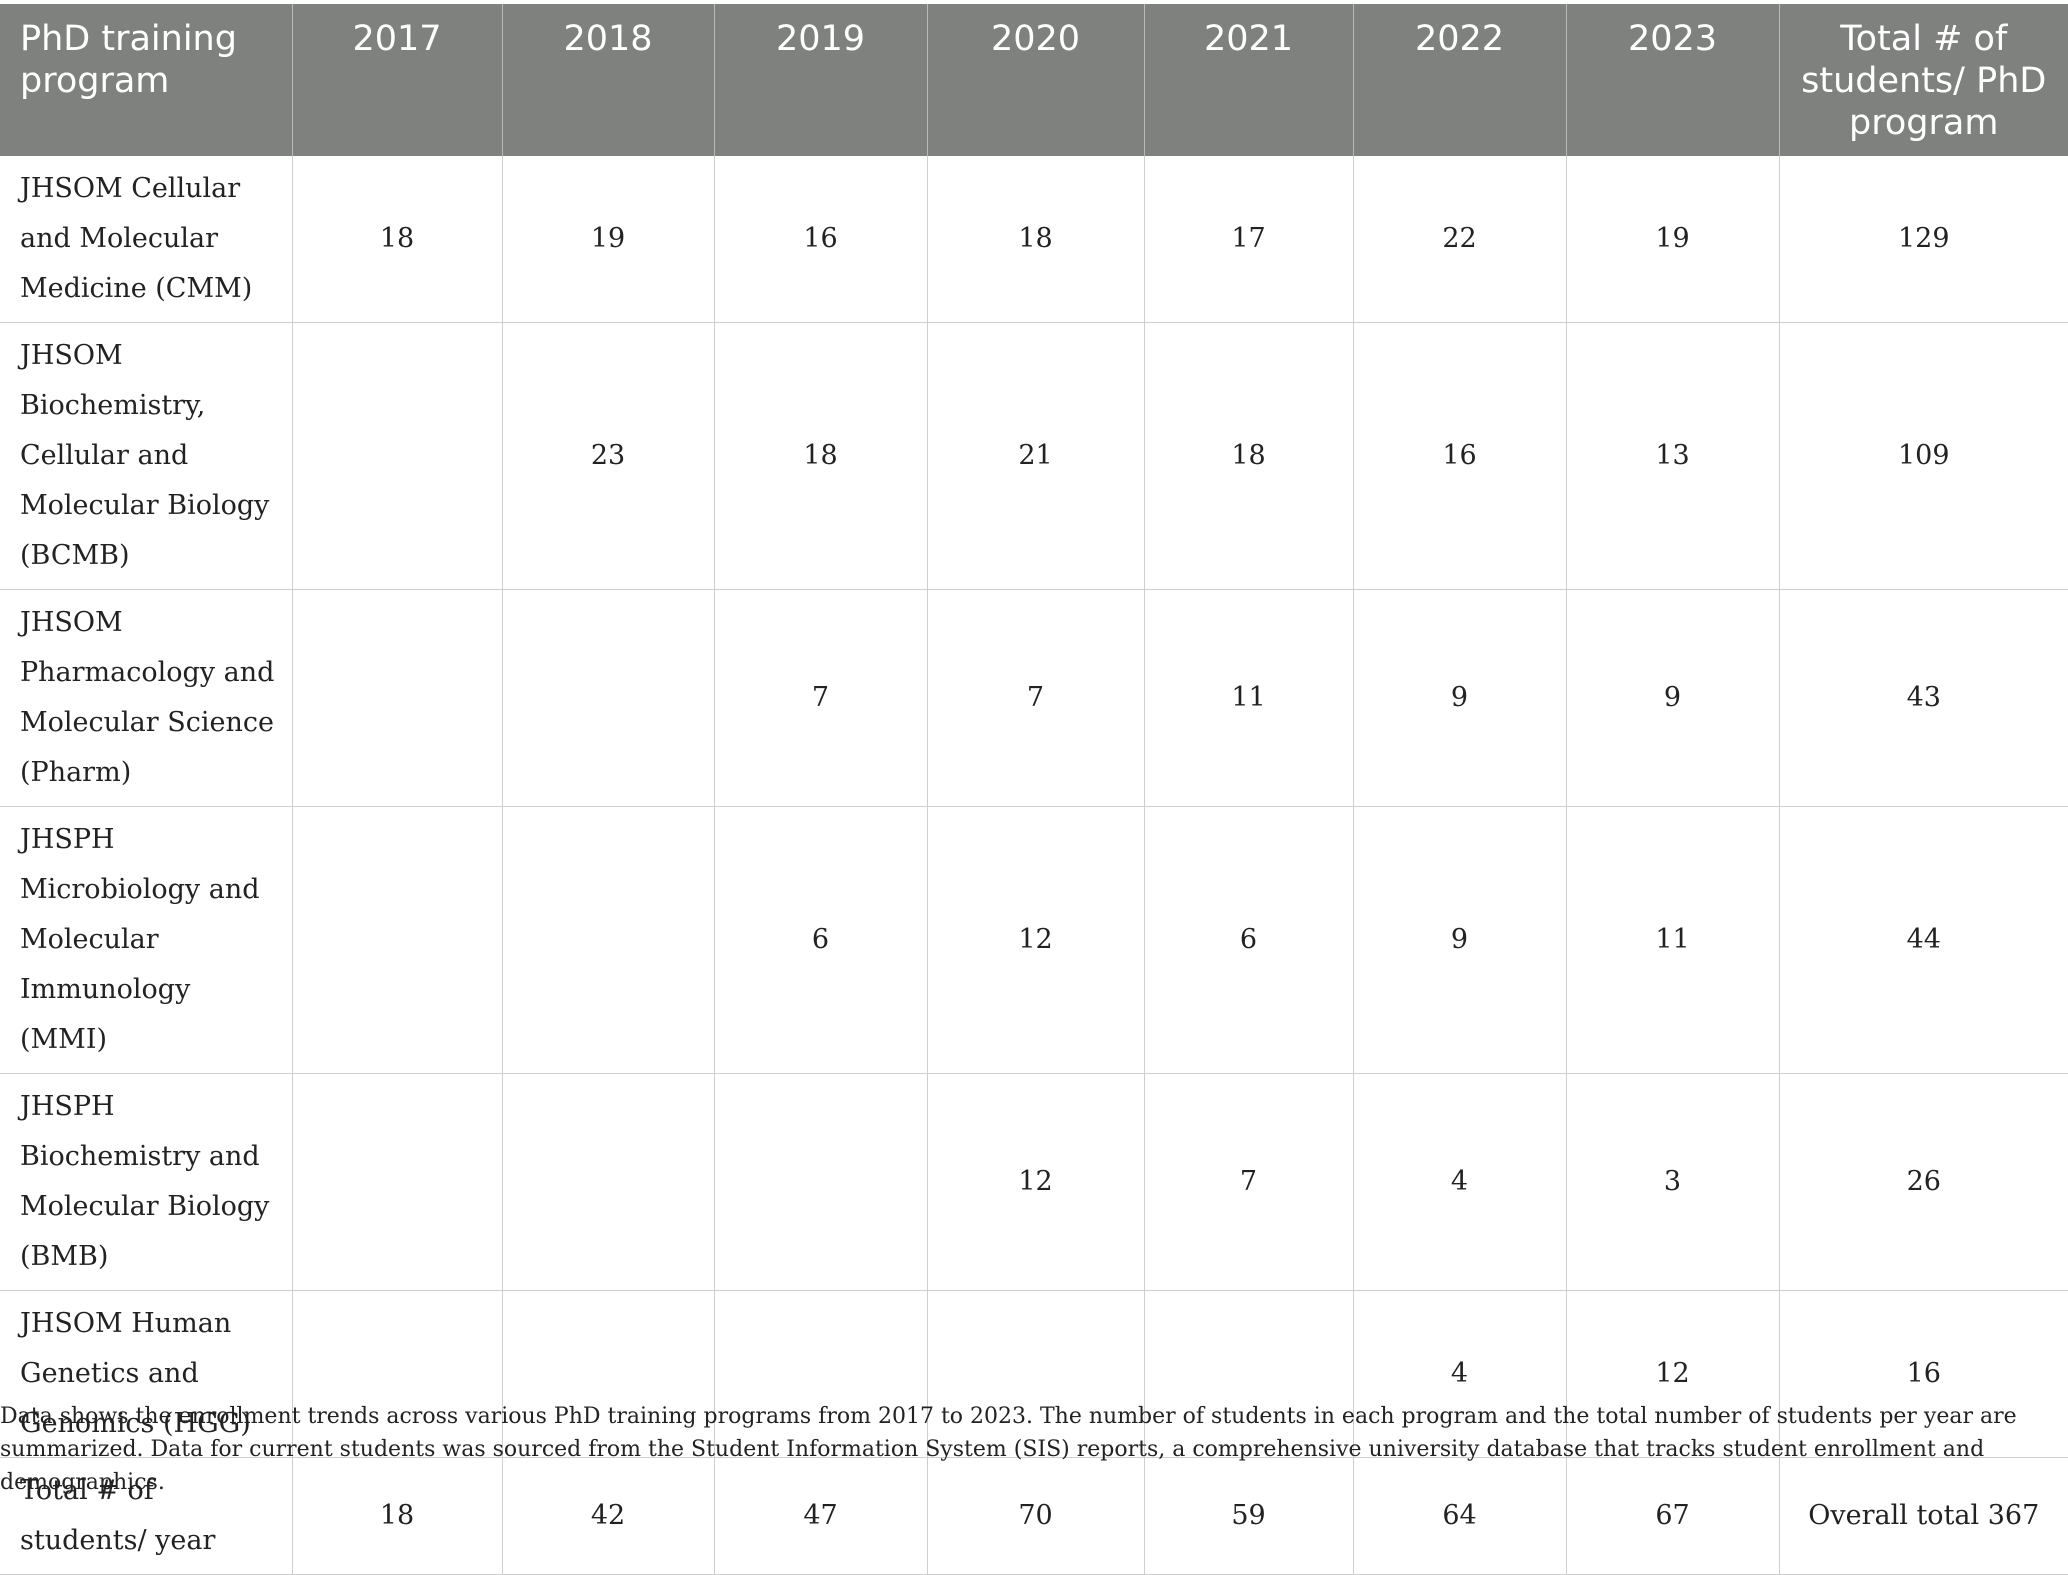 The height and width of the screenshot is (1575, 2068). Describe the element at coordinates (1459, 80) in the screenshot. I see `column-header-2022: 2022` at that location.